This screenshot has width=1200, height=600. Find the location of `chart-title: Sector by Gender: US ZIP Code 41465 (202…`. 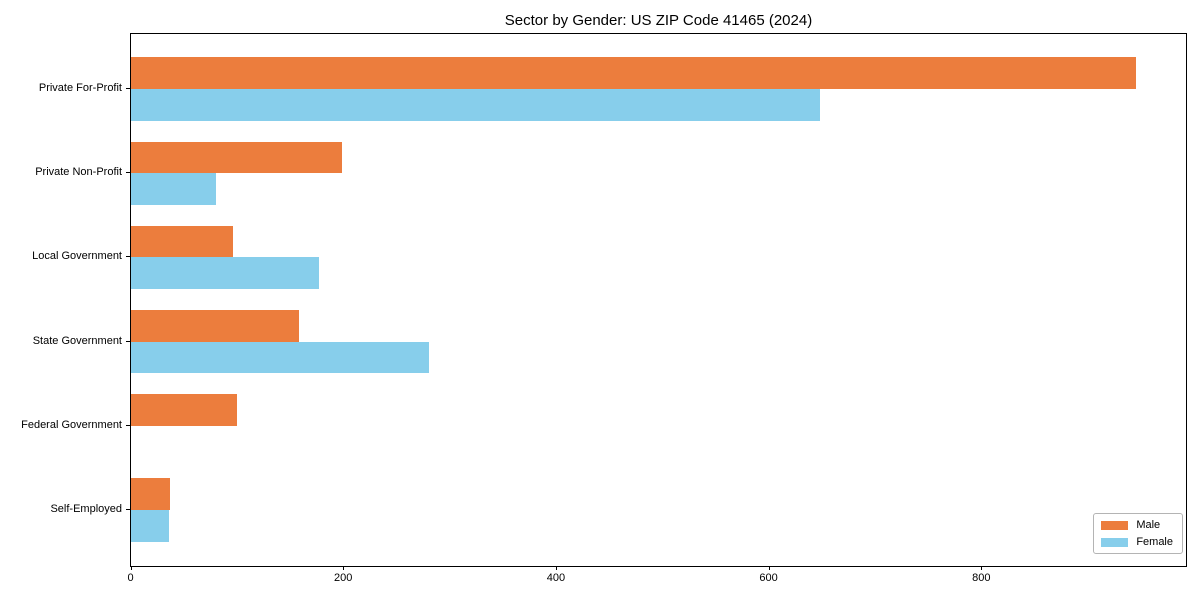

chart-title: Sector by Gender: US ZIP Code 41465 (202… is located at coordinates (658, 20).